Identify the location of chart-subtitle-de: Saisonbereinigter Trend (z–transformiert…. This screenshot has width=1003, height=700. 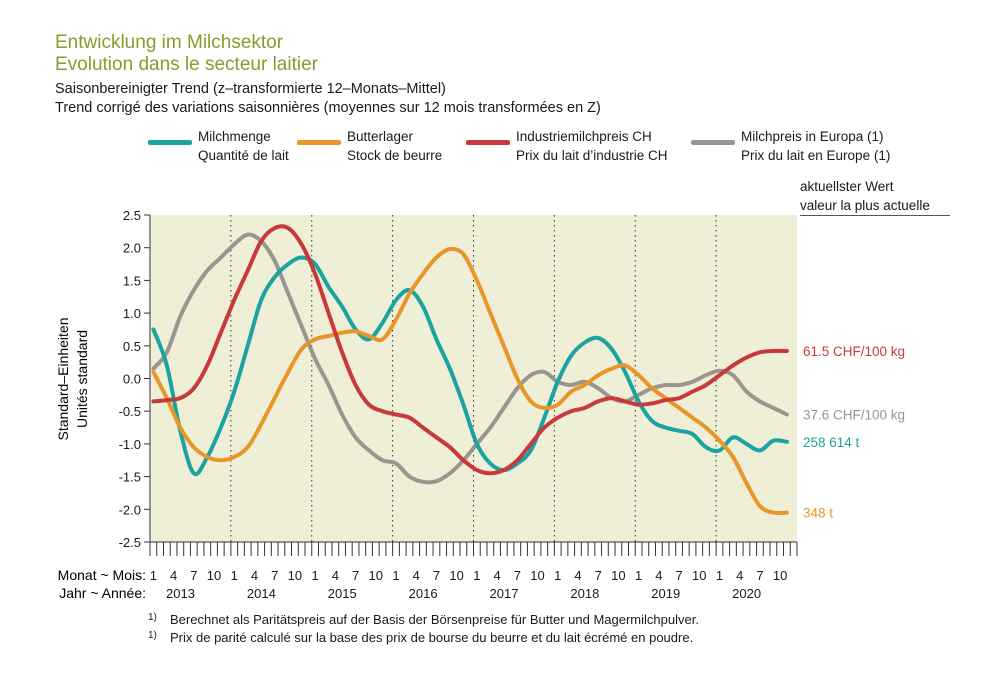
(250, 89).